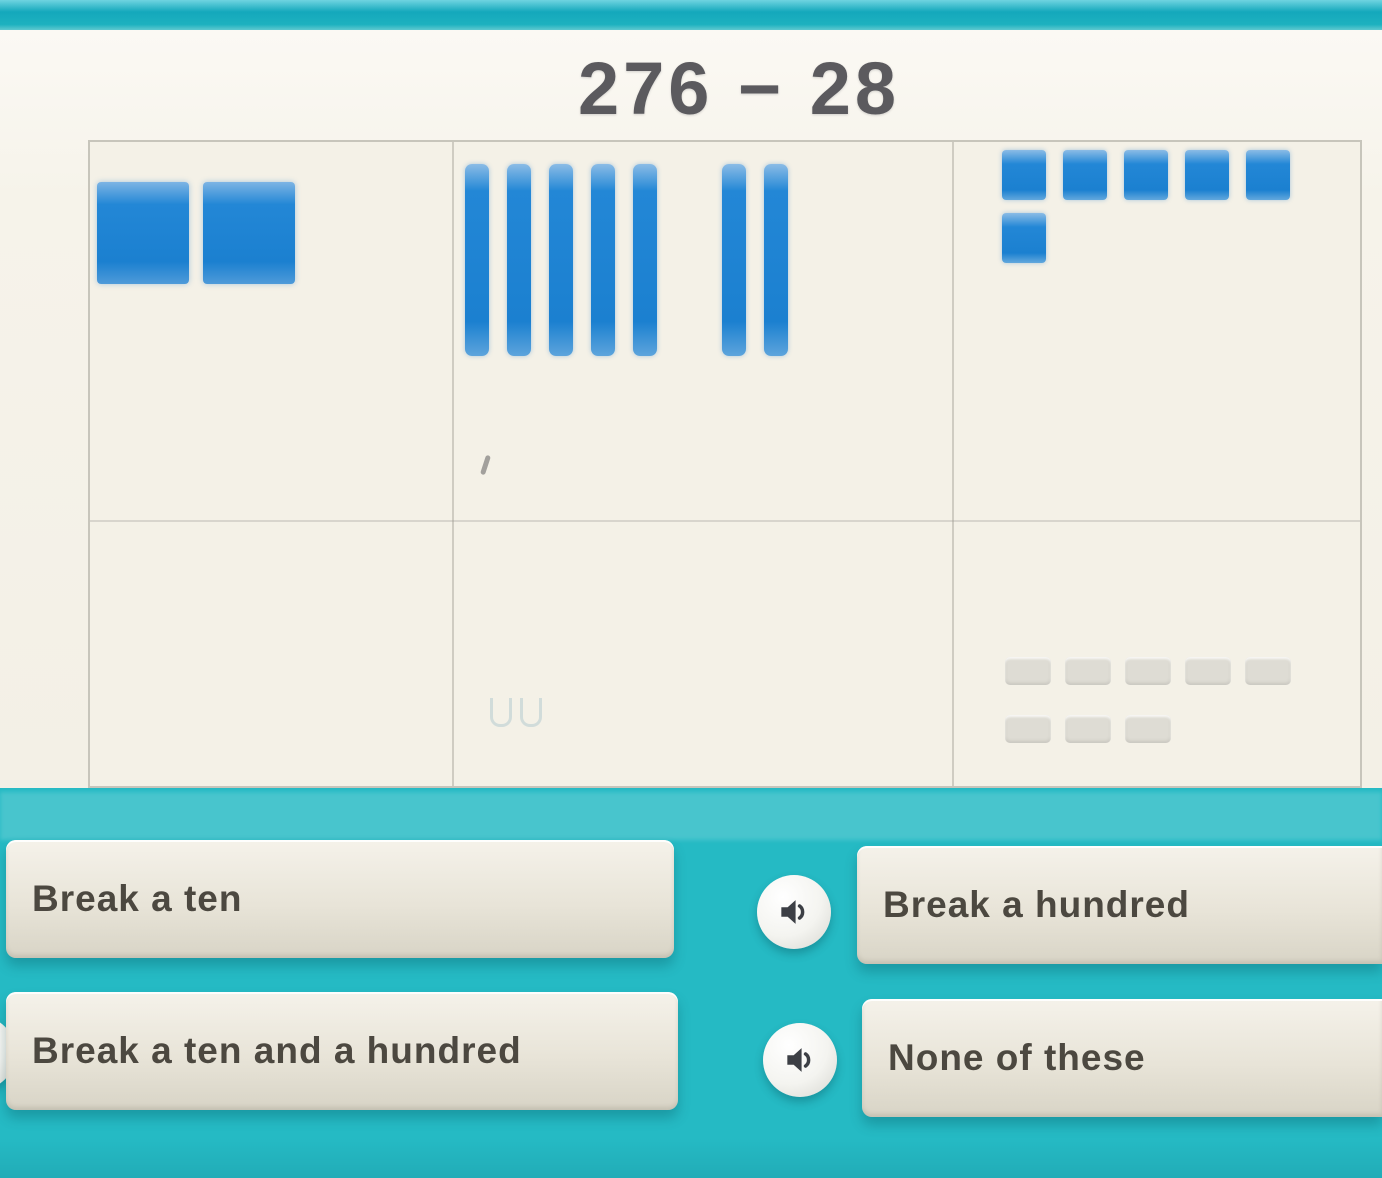 The height and width of the screenshot is (1178, 1382). What do you see at coordinates (691, 816) in the screenshot?
I see `glare-band` at bounding box center [691, 816].